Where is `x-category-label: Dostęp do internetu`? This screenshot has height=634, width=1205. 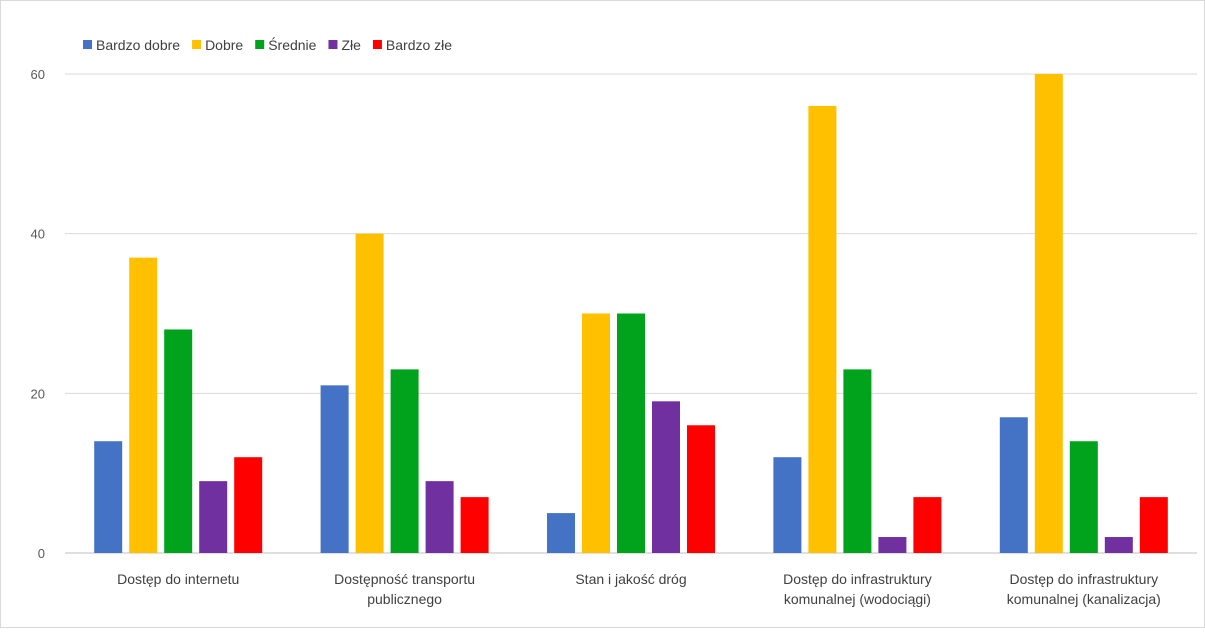 x-category-label: Dostęp do internetu is located at coordinates (178, 579).